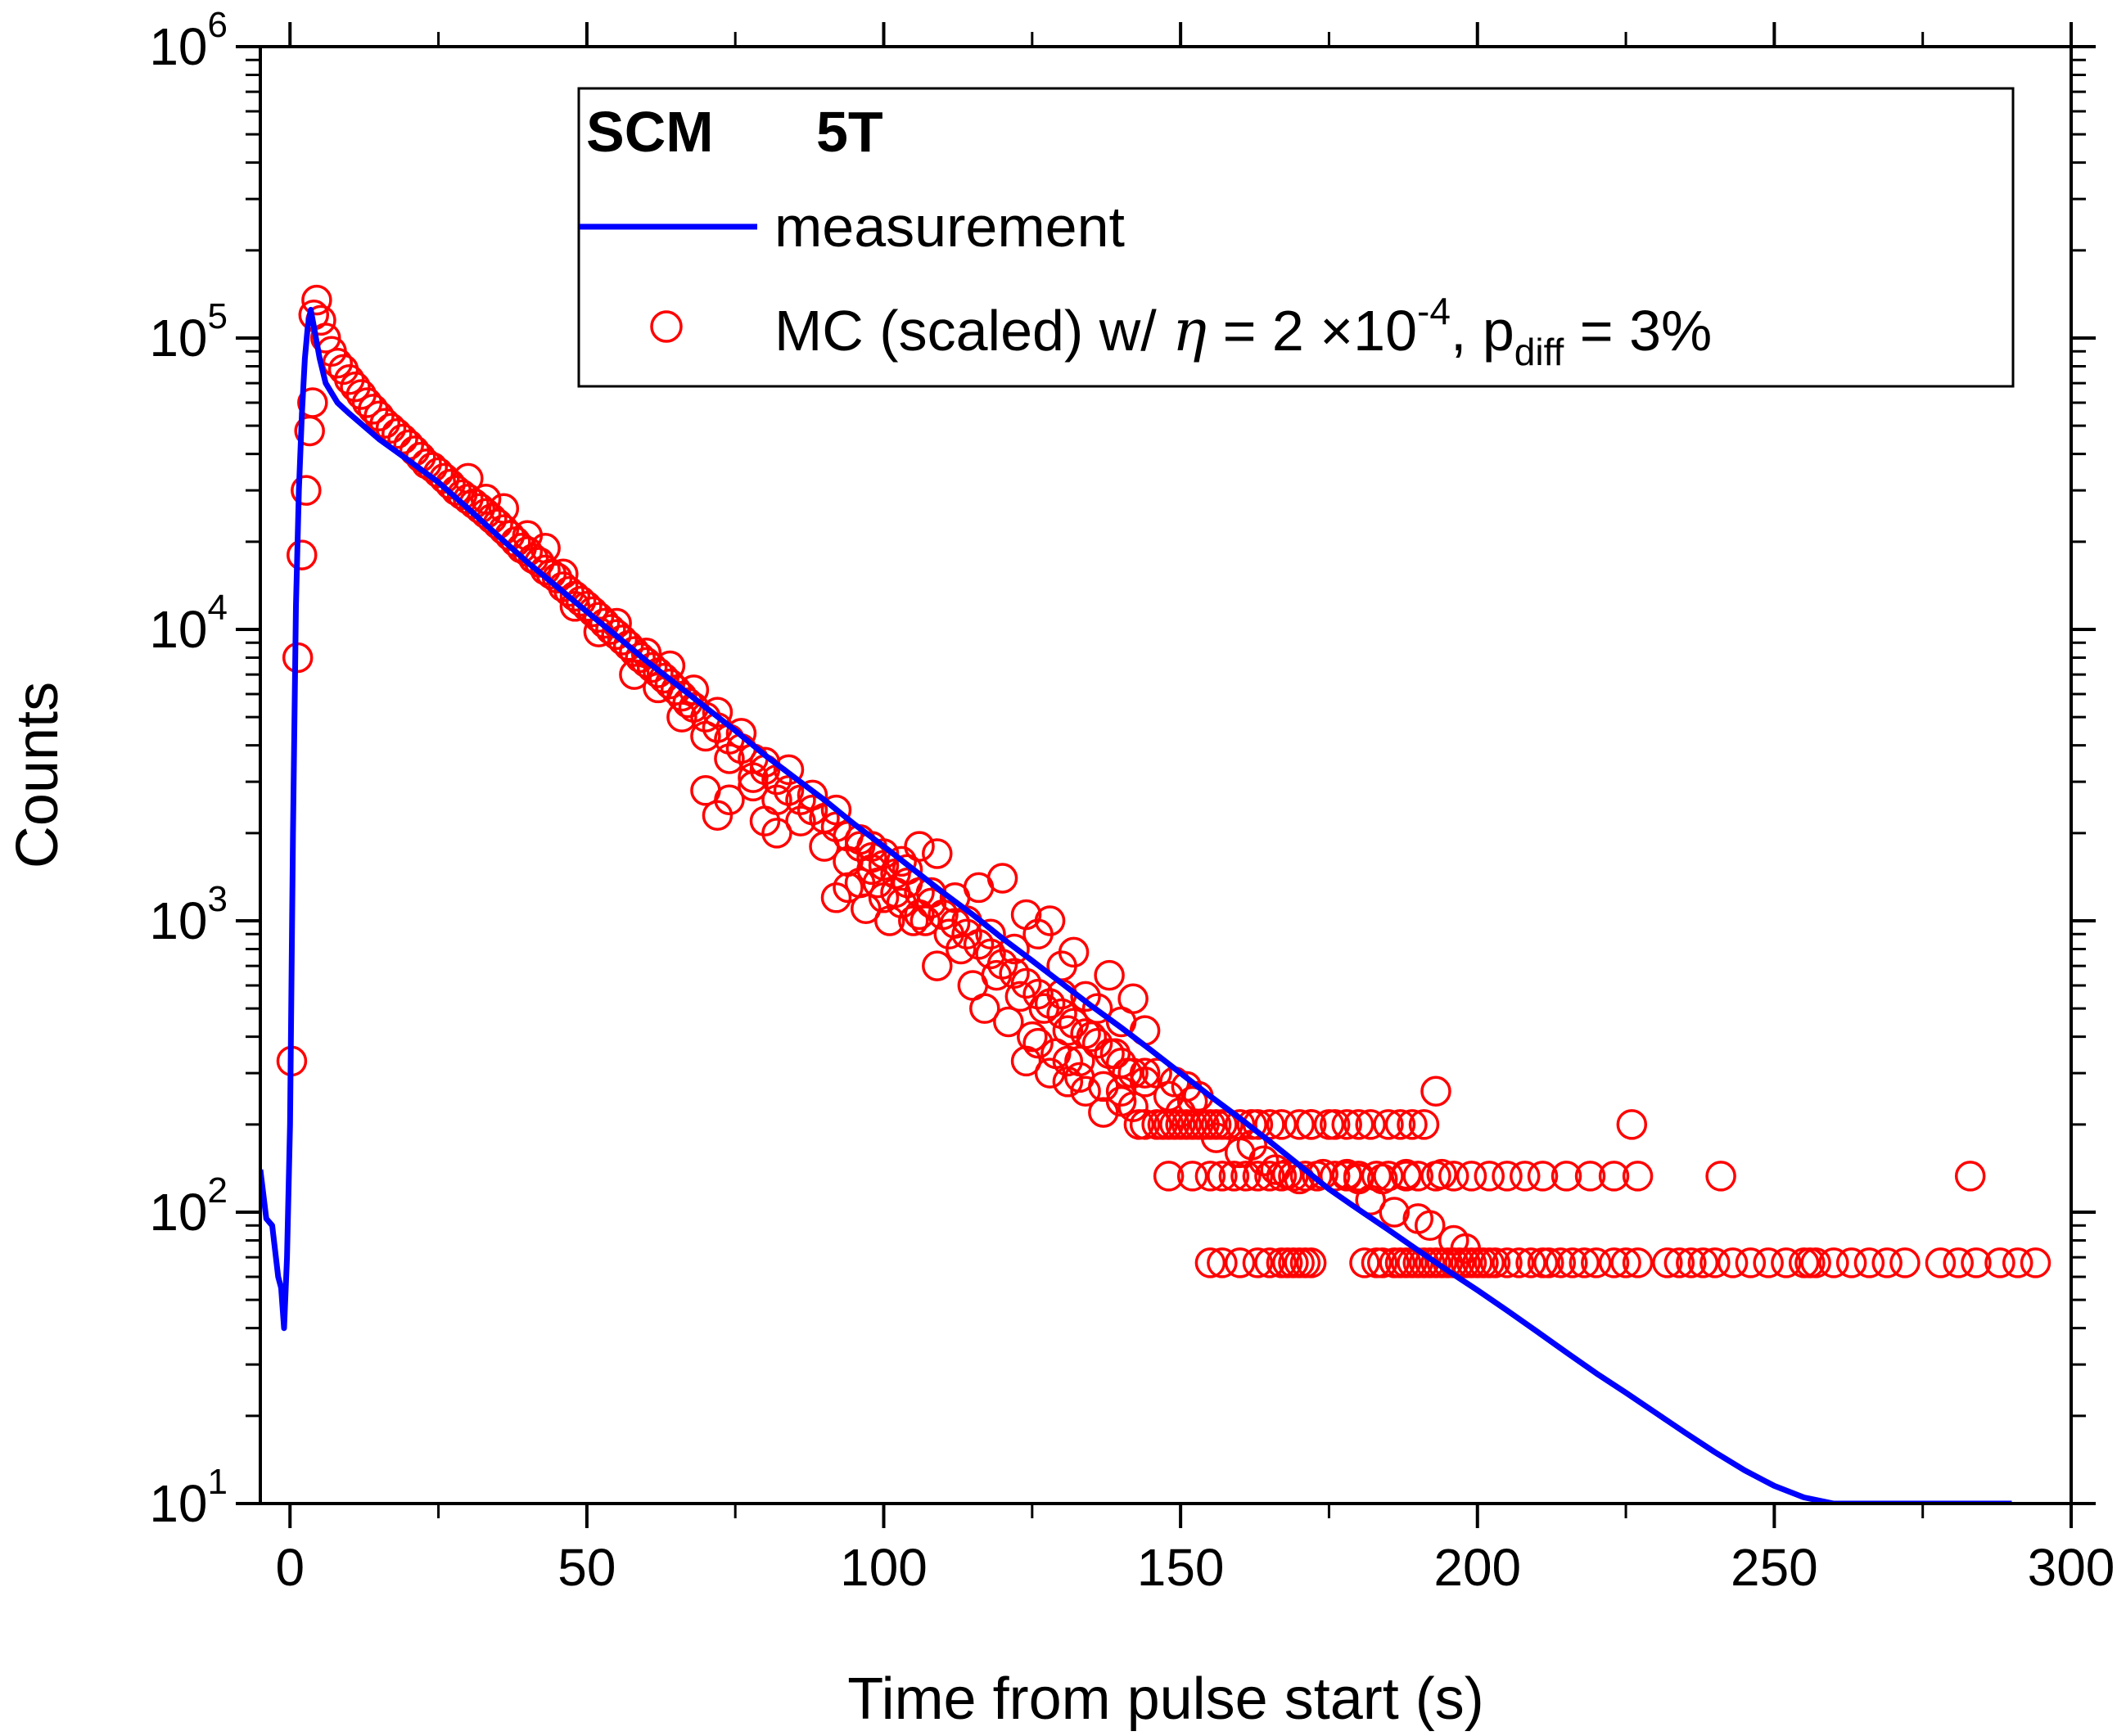 The width and height of the screenshot is (2126, 1736). Describe the element at coordinates (188, 914) in the screenshot. I see `y-tick-label: 10³` at that location.